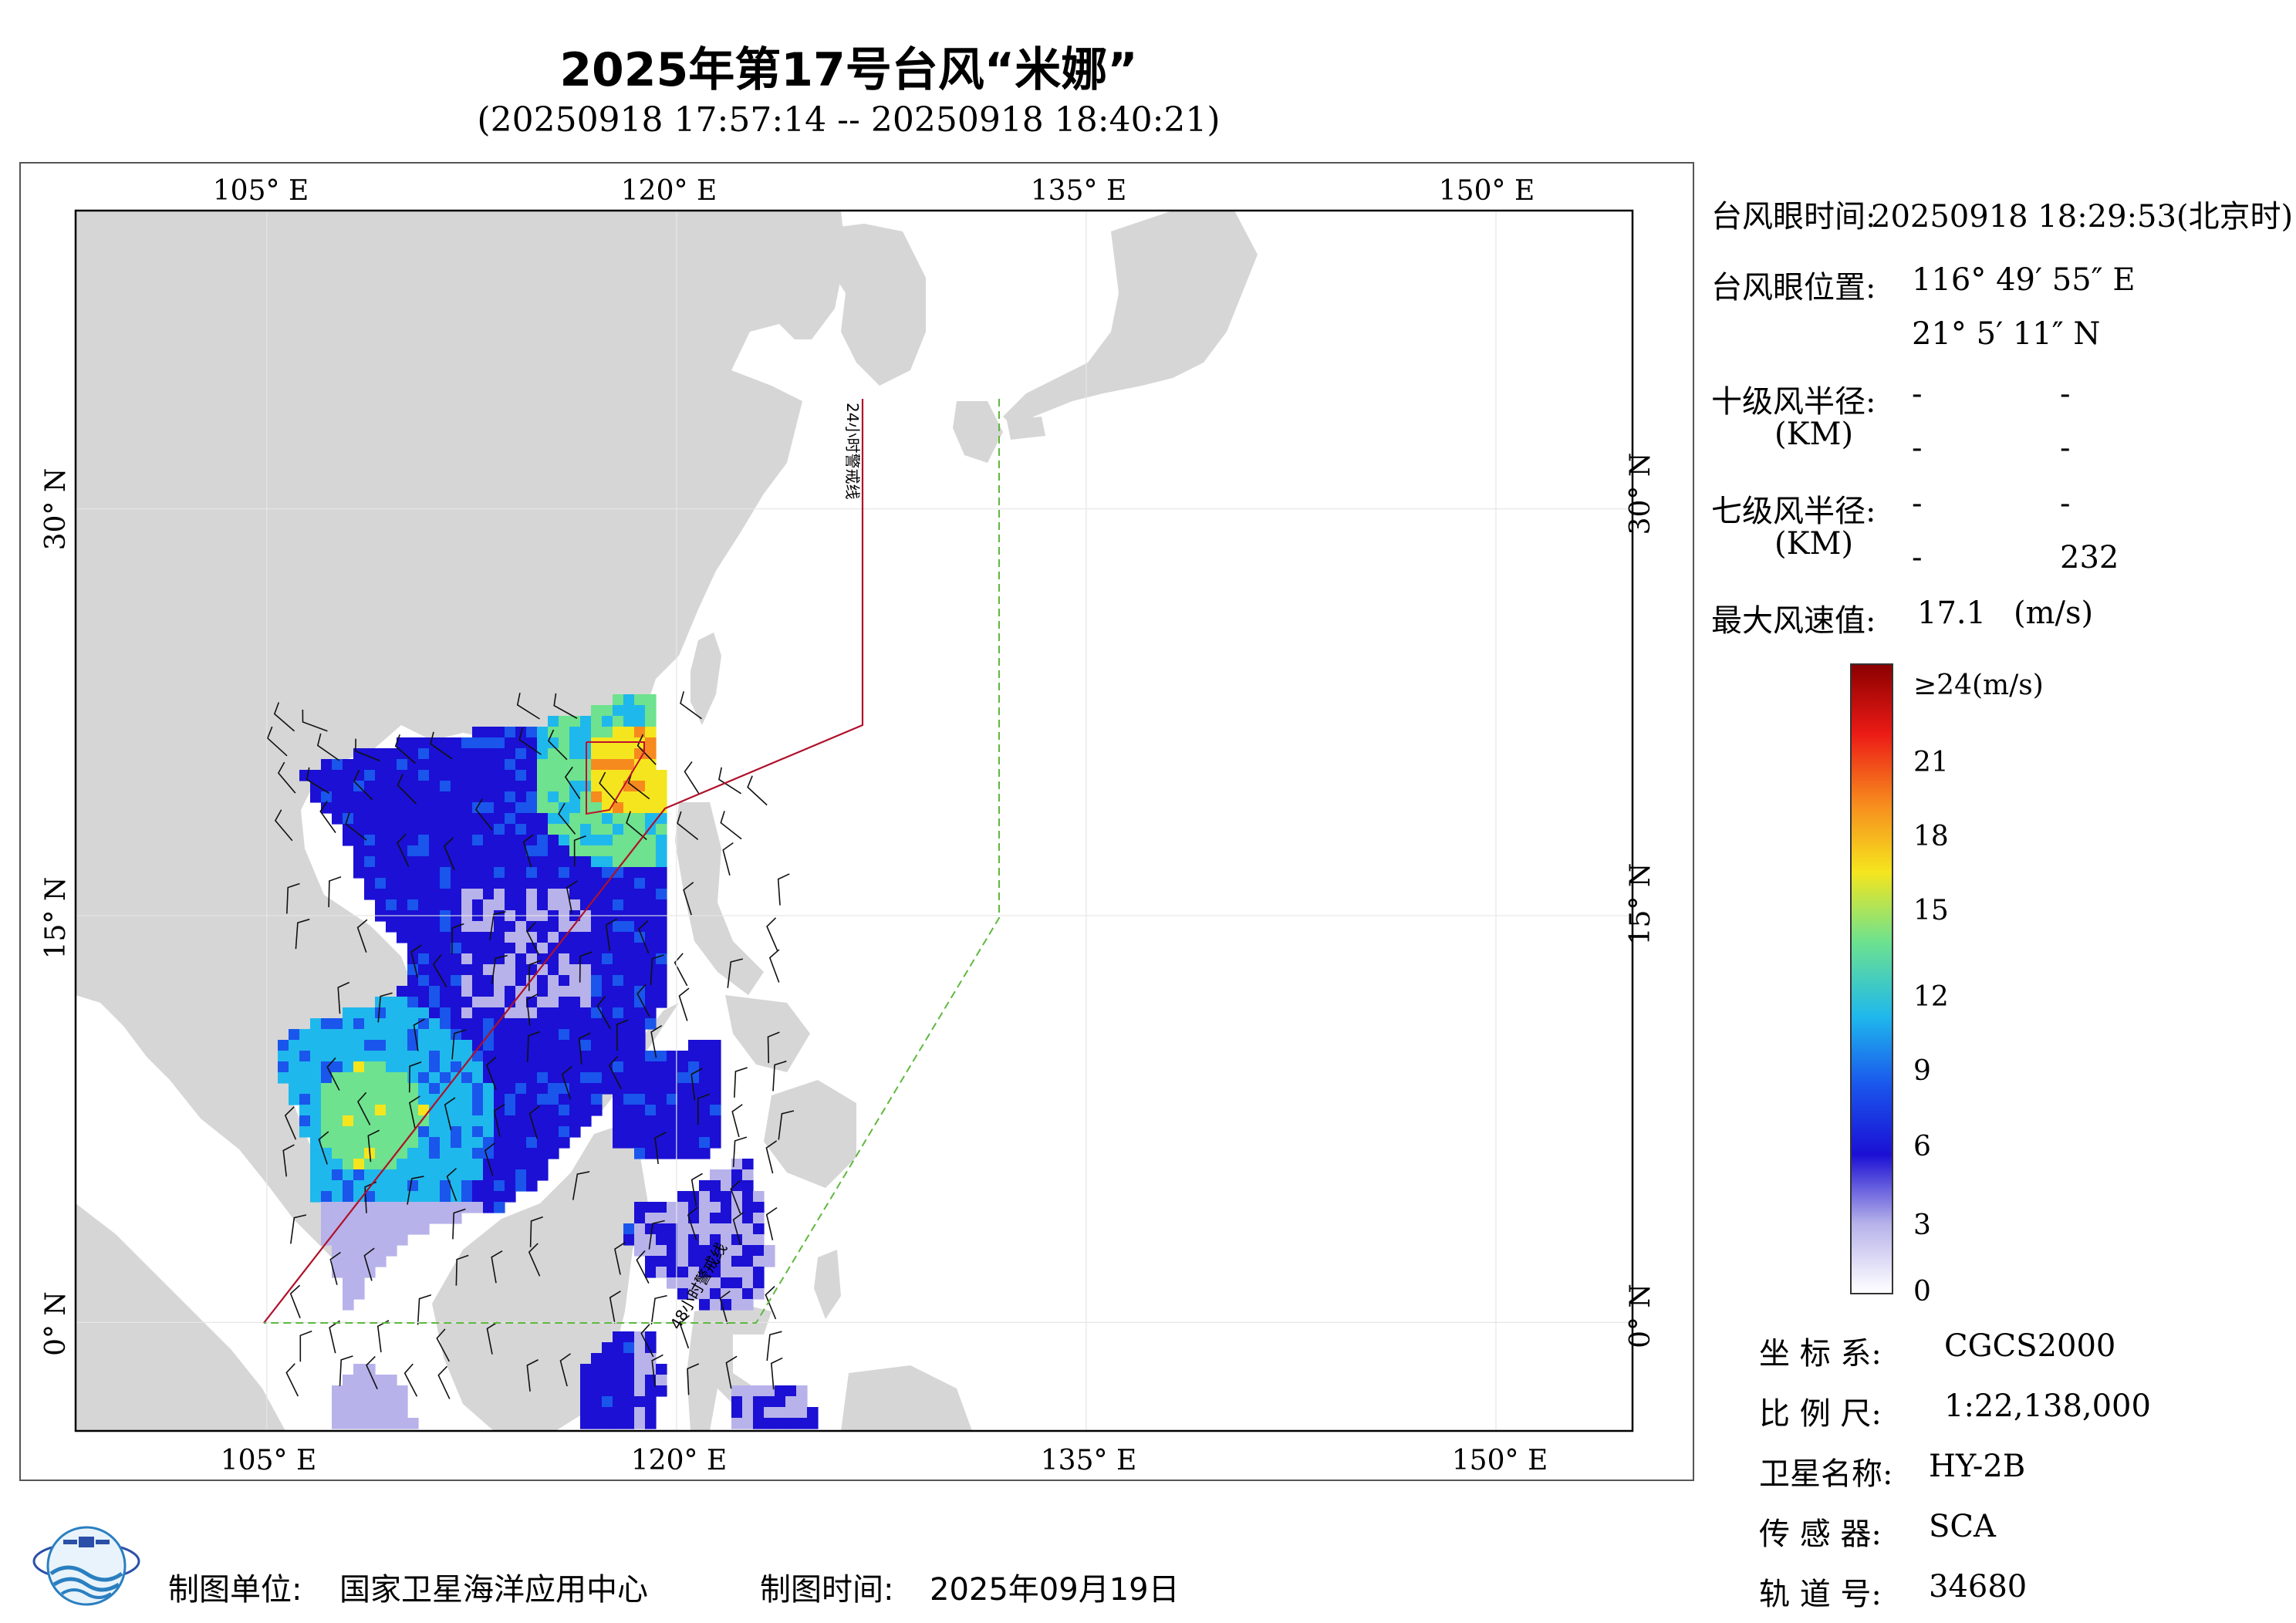 This screenshot has width=2296, height=1623. I want to click on land-visayas, so click(767, 1033).